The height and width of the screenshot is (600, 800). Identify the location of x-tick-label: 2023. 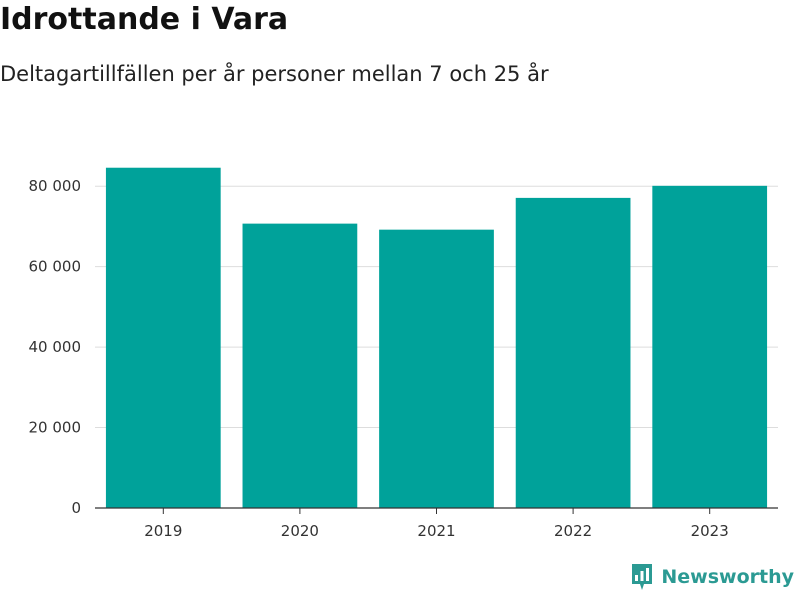
(710, 531).